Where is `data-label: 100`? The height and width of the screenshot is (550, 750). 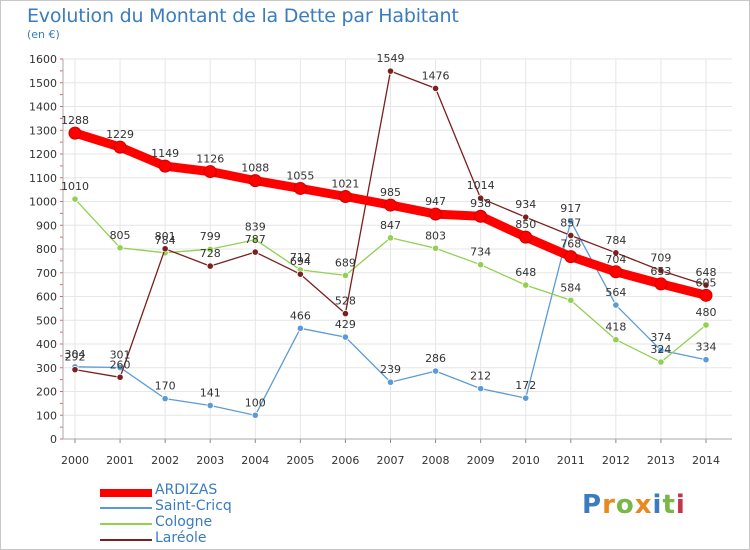 data-label: 100 is located at coordinates (255, 402).